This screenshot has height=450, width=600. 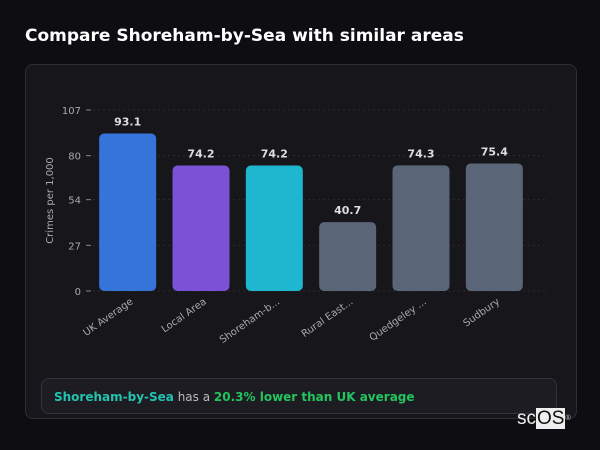 What do you see at coordinates (494, 151) in the screenshot?
I see `data-label: 75.4` at bounding box center [494, 151].